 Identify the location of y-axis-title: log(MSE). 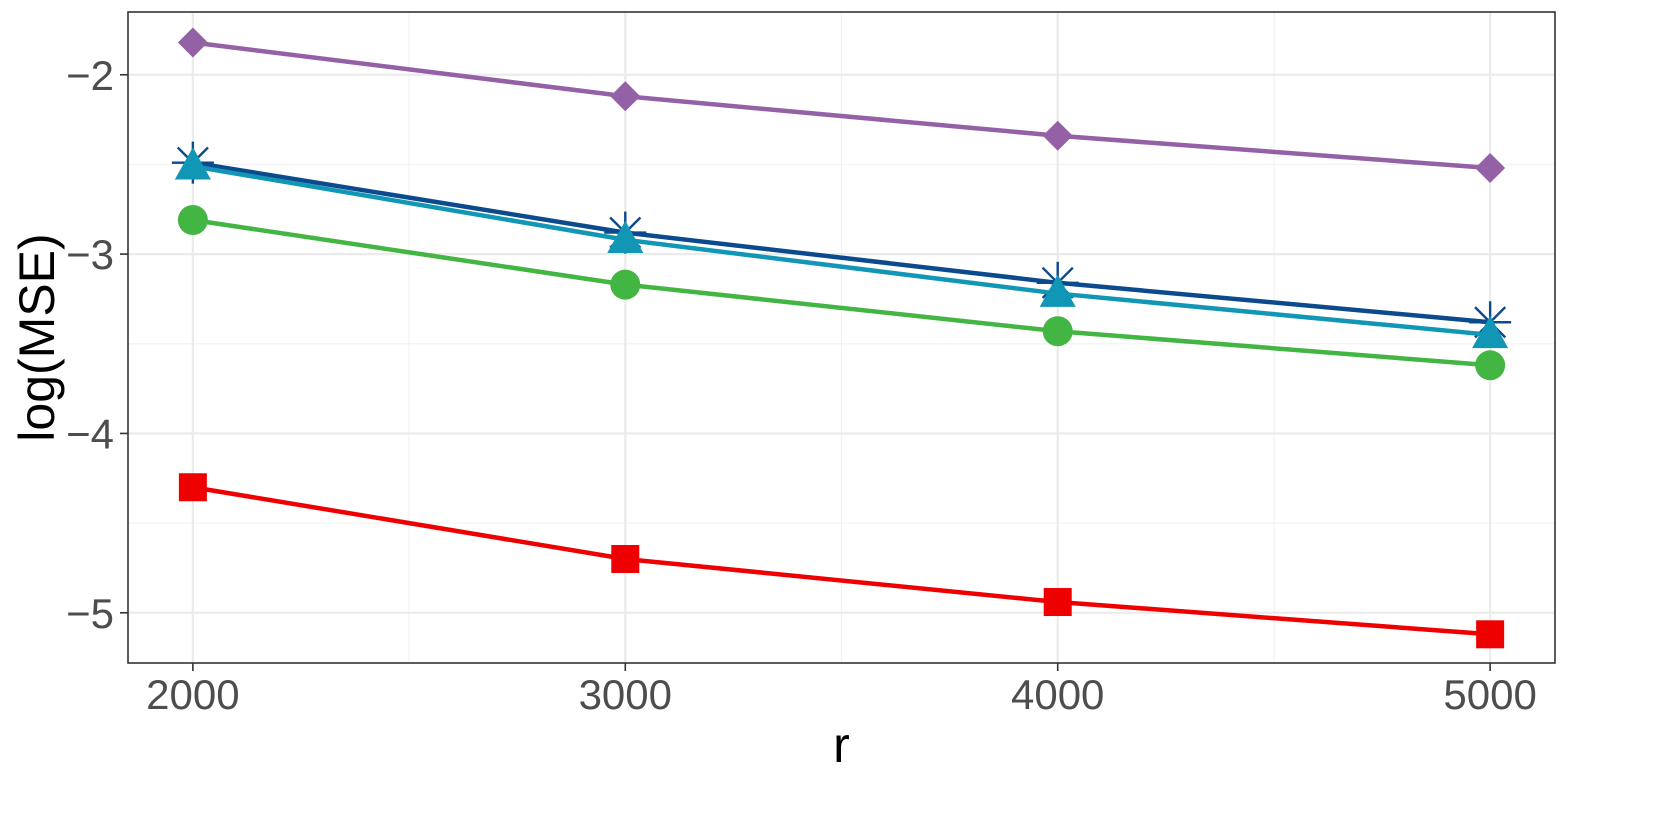
(37, 337).